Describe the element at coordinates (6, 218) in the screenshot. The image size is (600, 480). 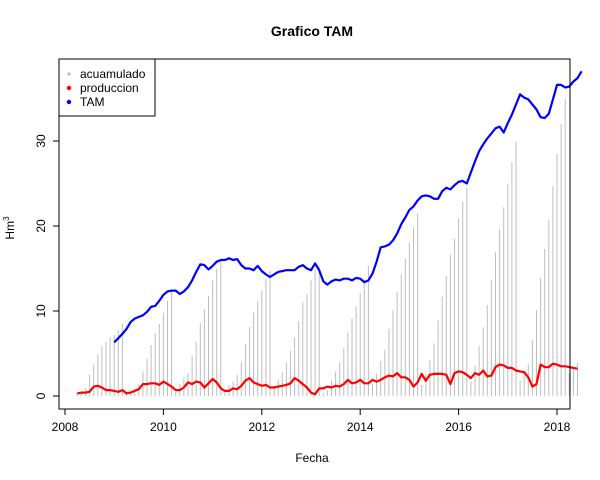
I see `y-axis-label-superscript: 3` at that location.